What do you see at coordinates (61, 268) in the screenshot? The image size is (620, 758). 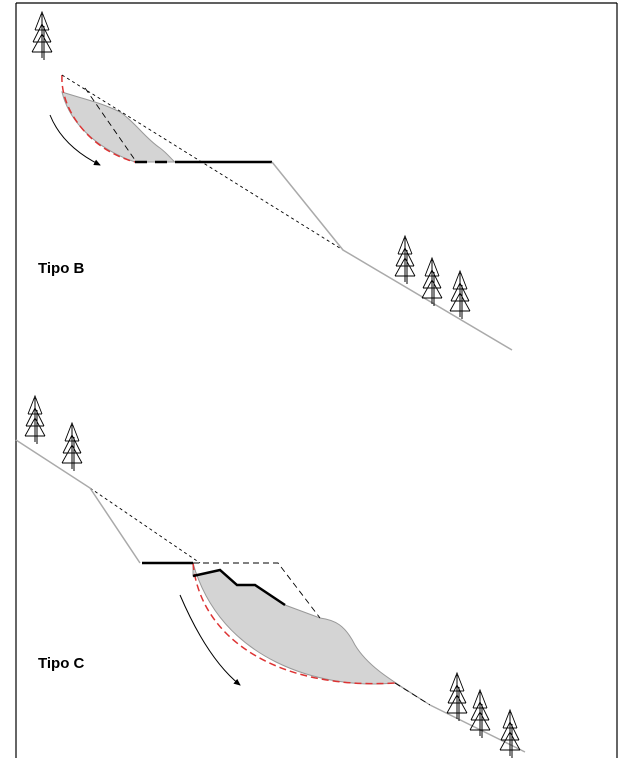 I see `type-label: Tipo B` at bounding box center [61, 268].